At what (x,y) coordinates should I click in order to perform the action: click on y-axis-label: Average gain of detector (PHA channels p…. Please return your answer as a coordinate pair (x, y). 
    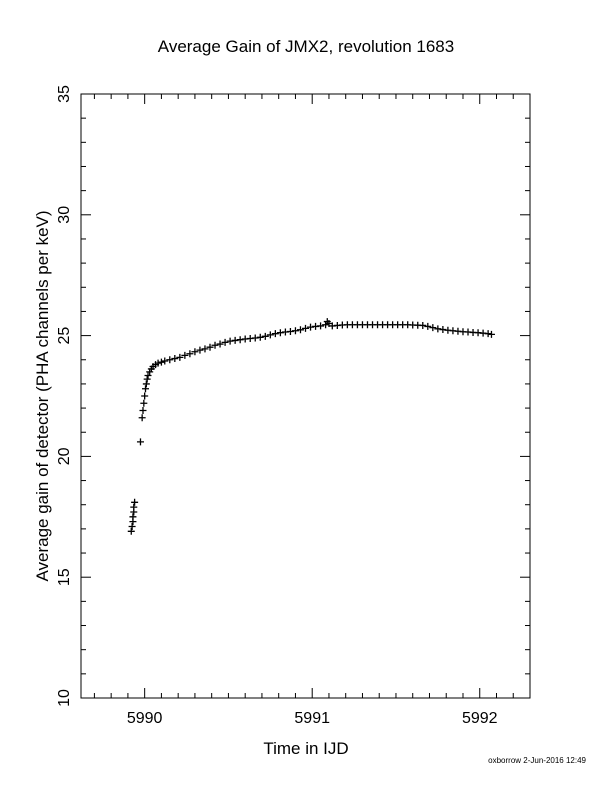
    Looking at the image, I should click on (42, 395).